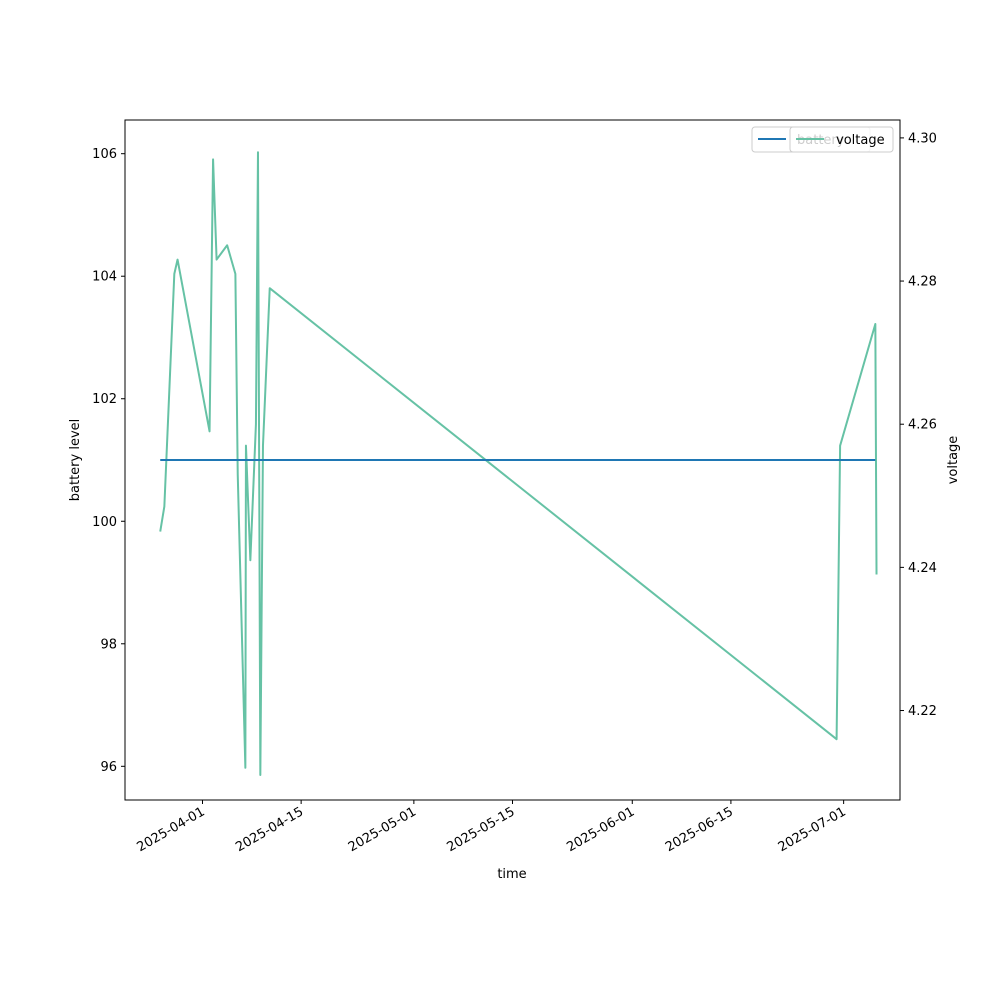 The height and width of the screenshot is (1000, 1000). Describe the element at coordinates (953, 460) in the screenshot. I see `y-axis-right-label: voltage` at that location.